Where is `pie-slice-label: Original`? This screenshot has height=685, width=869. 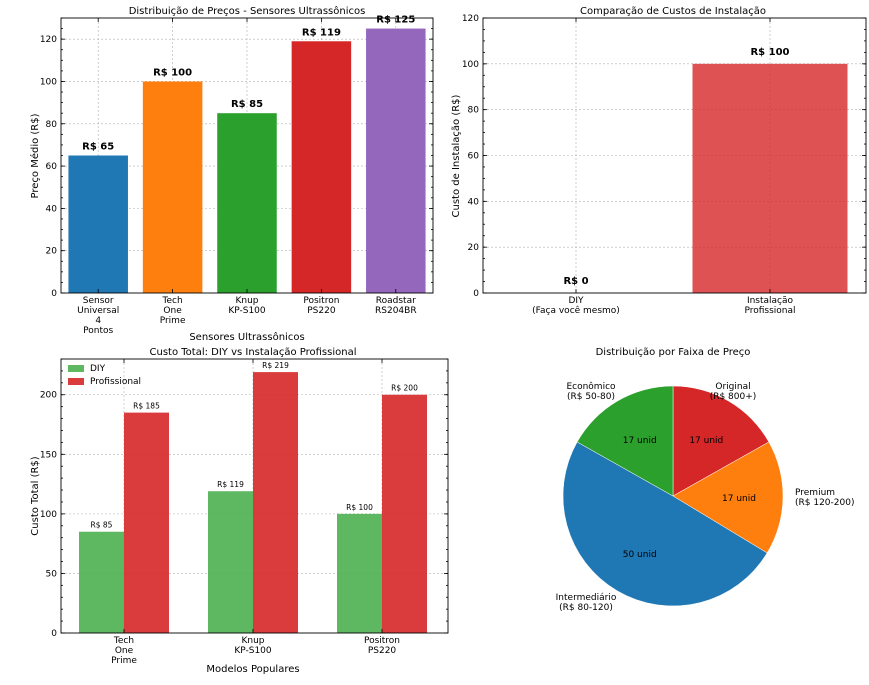 pie-slice-label: Original is located at coordinates (732, 387).